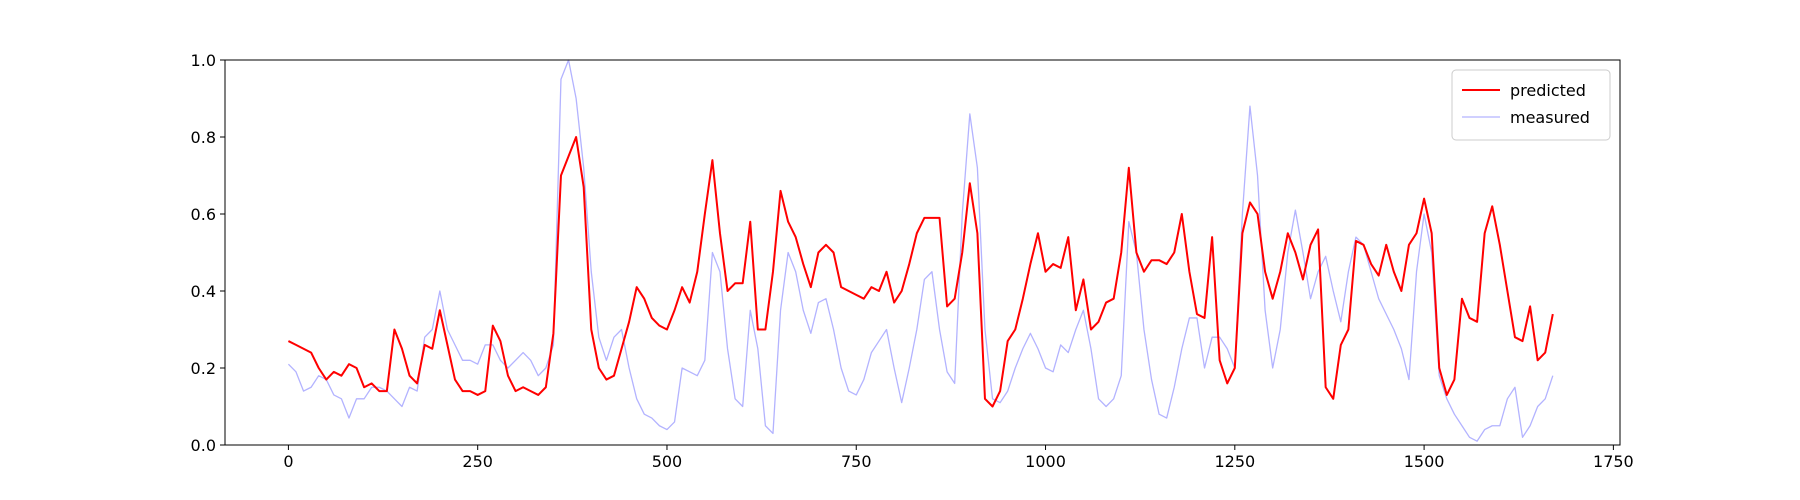  Describe the element at coordinates (1548, 90) in the screenshot. I see `legend-label: predicted` at that location.